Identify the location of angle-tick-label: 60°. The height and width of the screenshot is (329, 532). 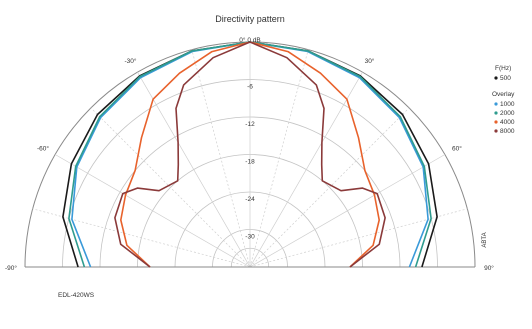
(457, 149).